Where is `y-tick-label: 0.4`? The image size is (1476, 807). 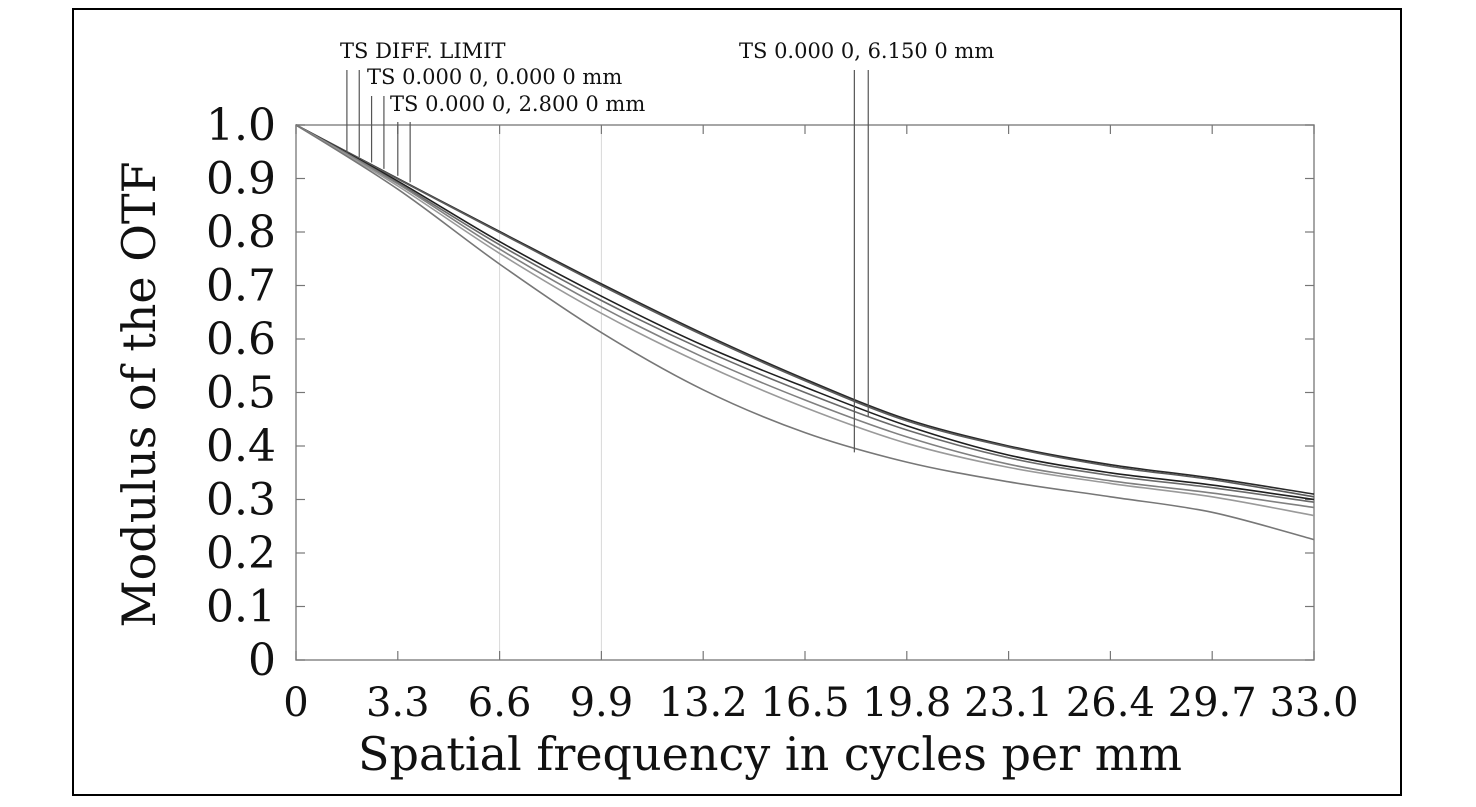
y-tick-label: 0.4 is located at coordinates (241, 446).